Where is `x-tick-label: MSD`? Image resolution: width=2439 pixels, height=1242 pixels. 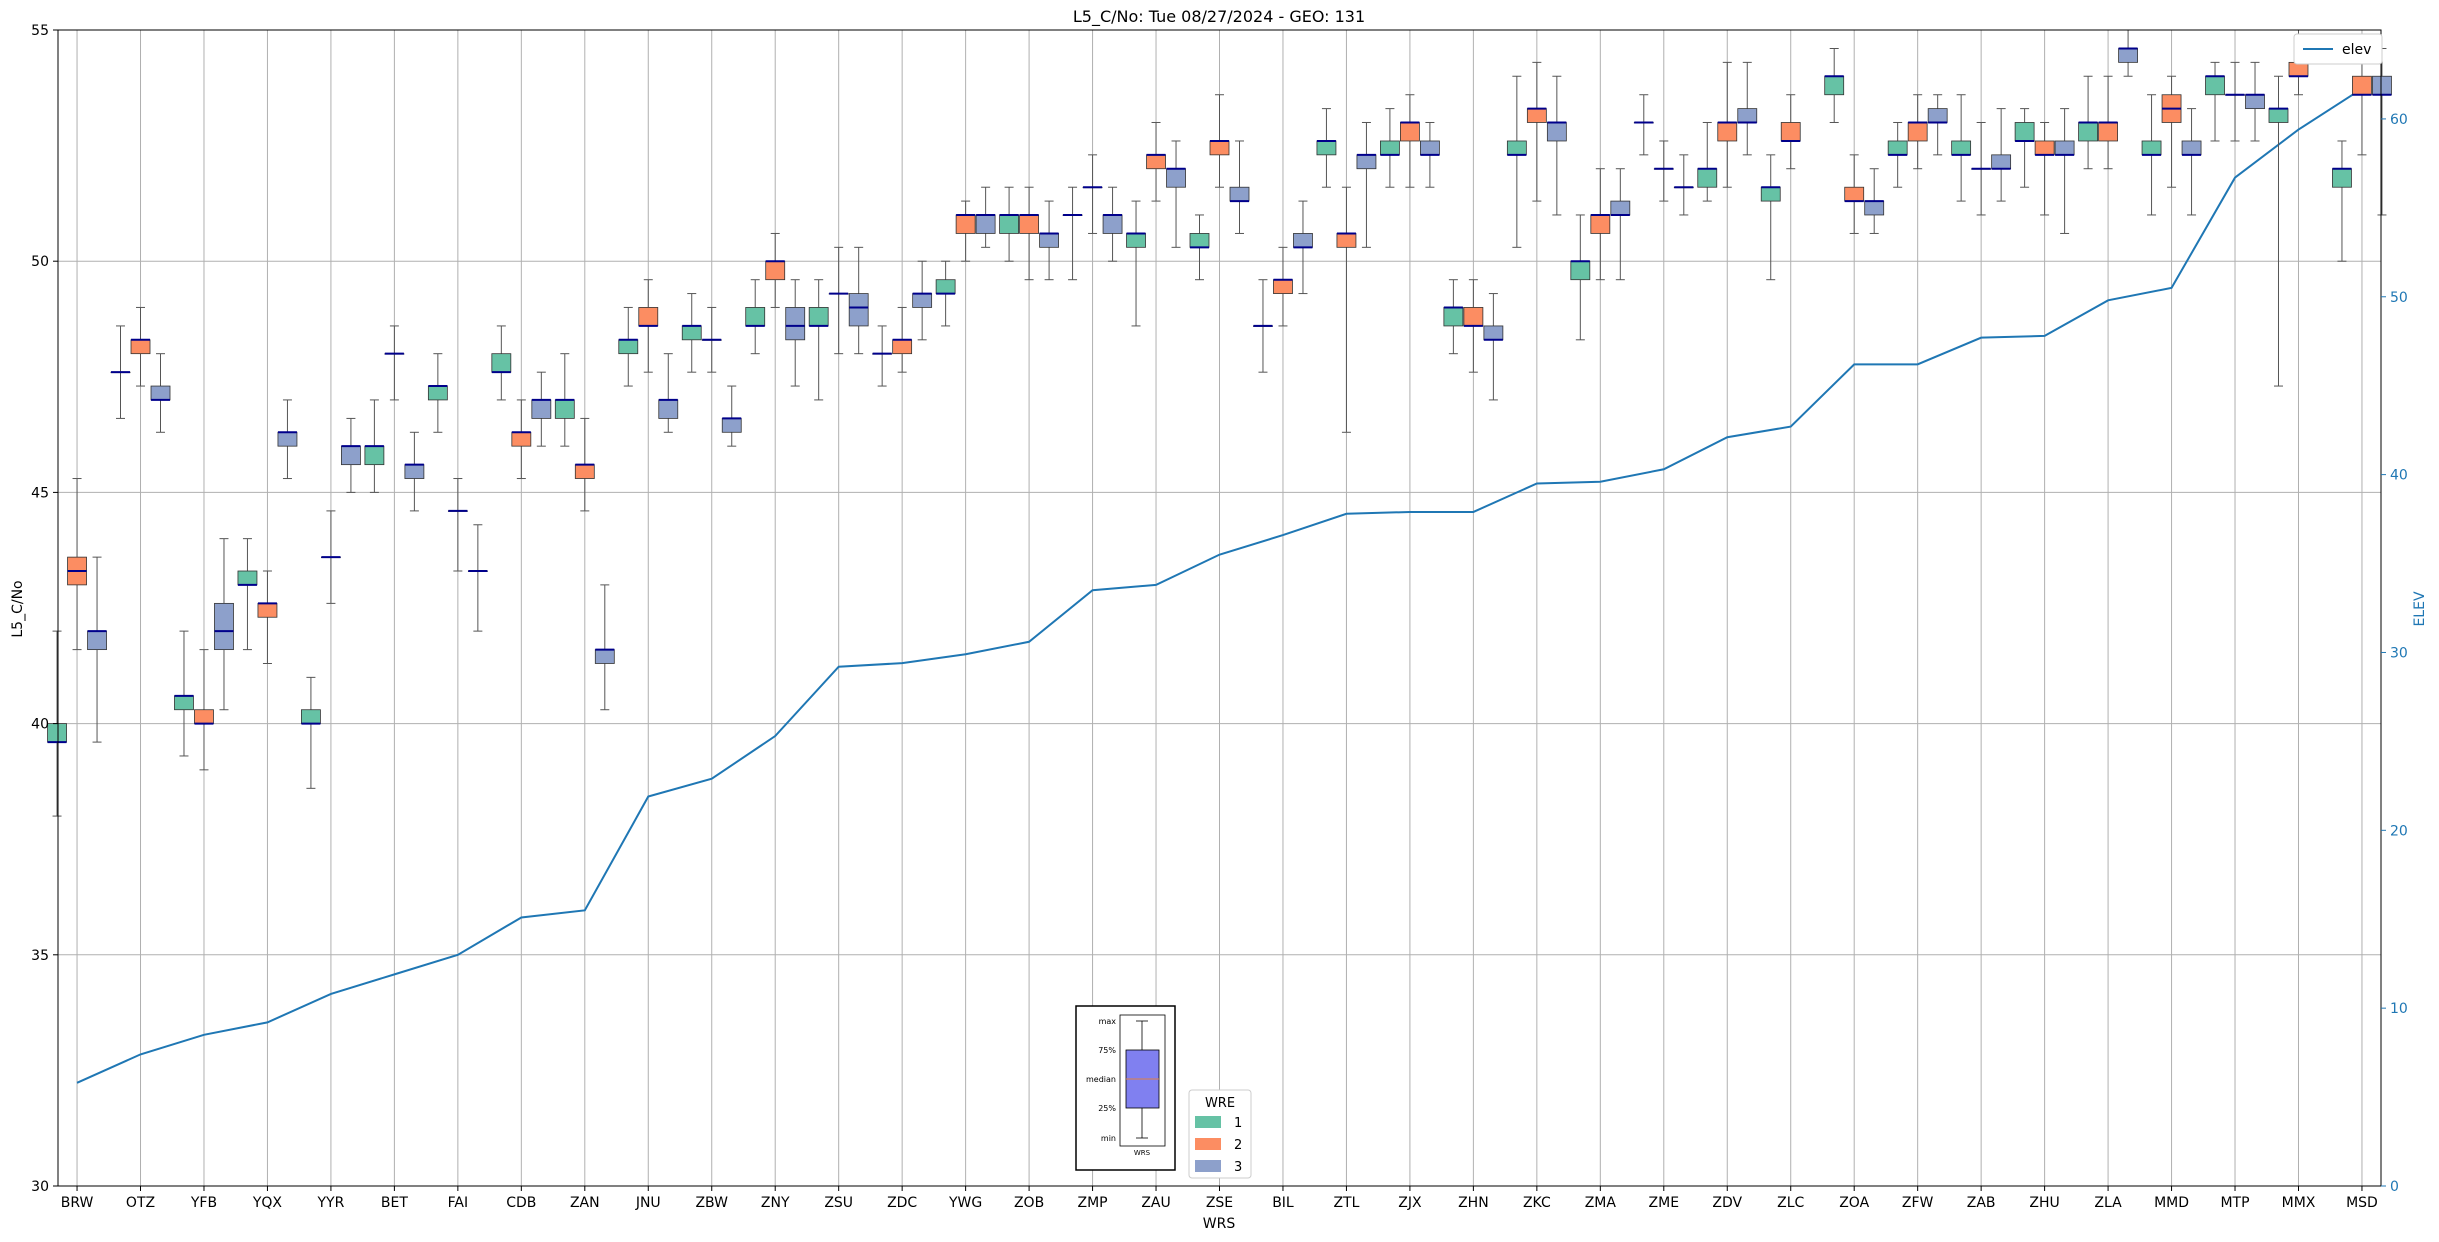
x-tick-label: MSD is located at coordinates (2362, 1203).